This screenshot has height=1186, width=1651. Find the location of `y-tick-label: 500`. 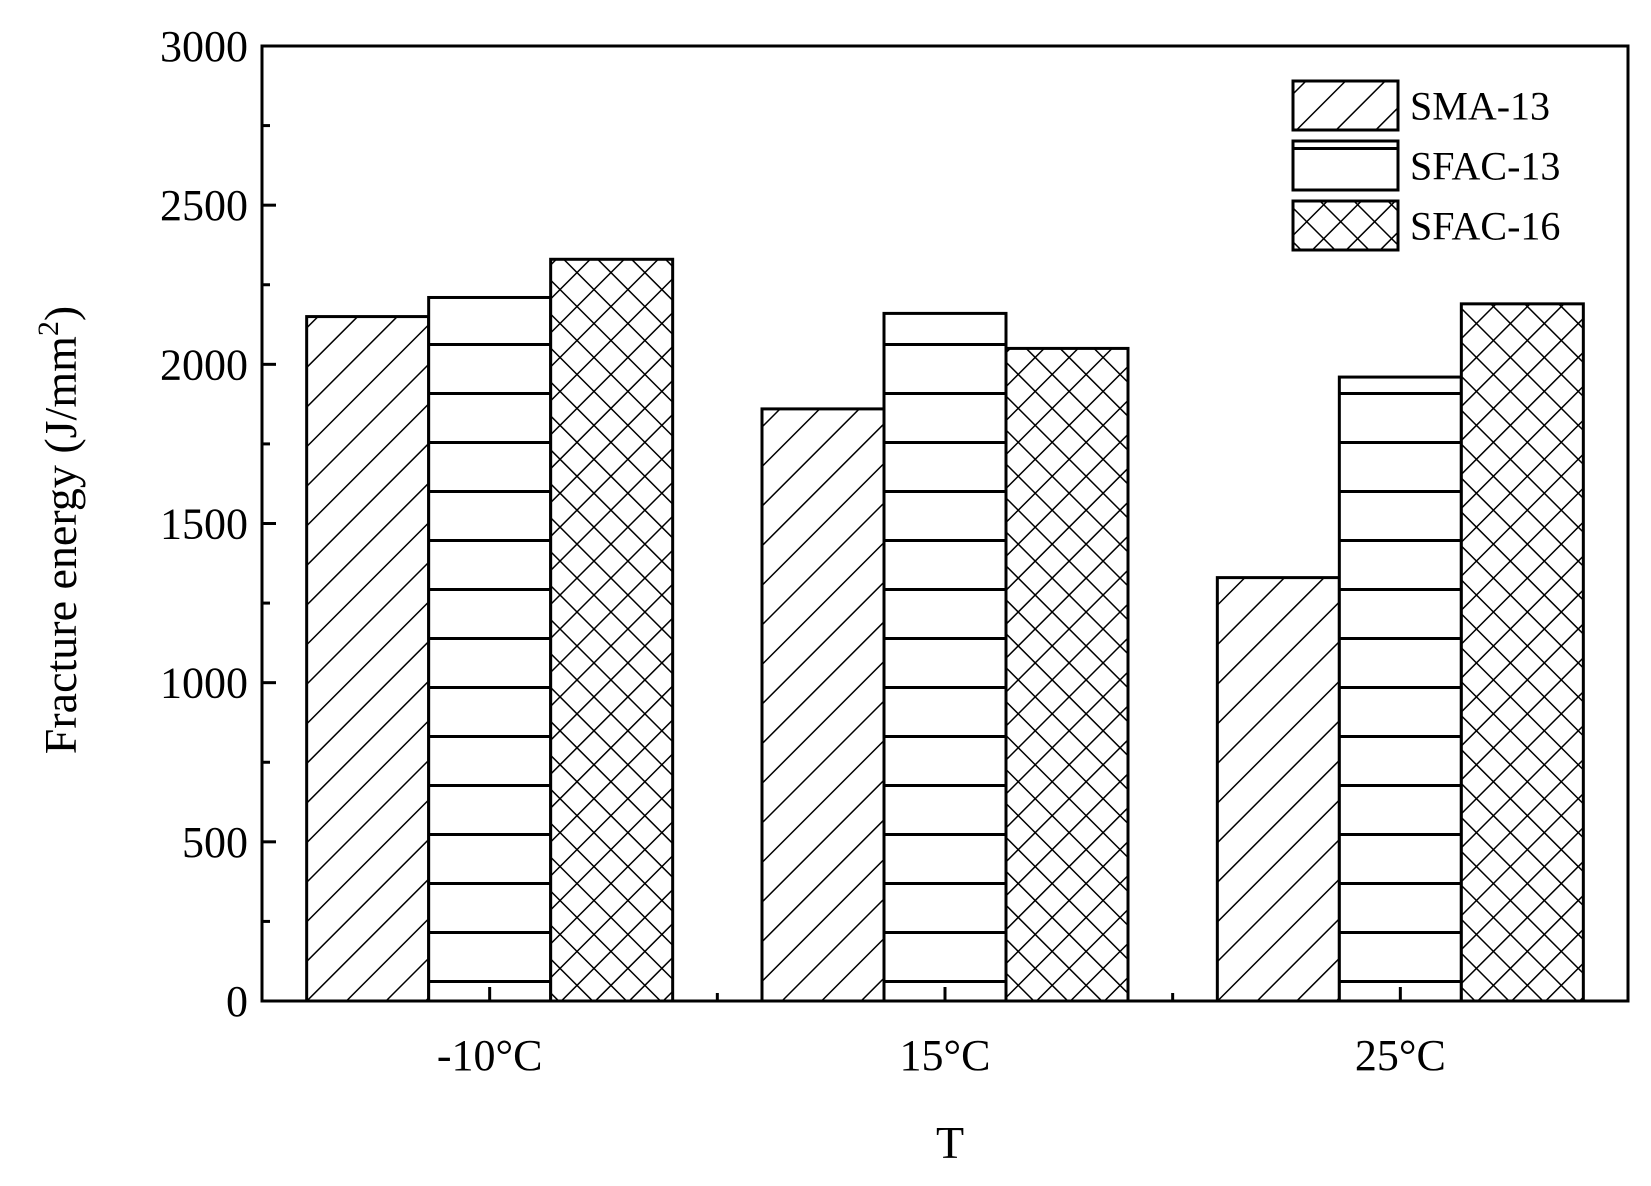

y-tick-label: 500 is located at coordinates (215, 842).